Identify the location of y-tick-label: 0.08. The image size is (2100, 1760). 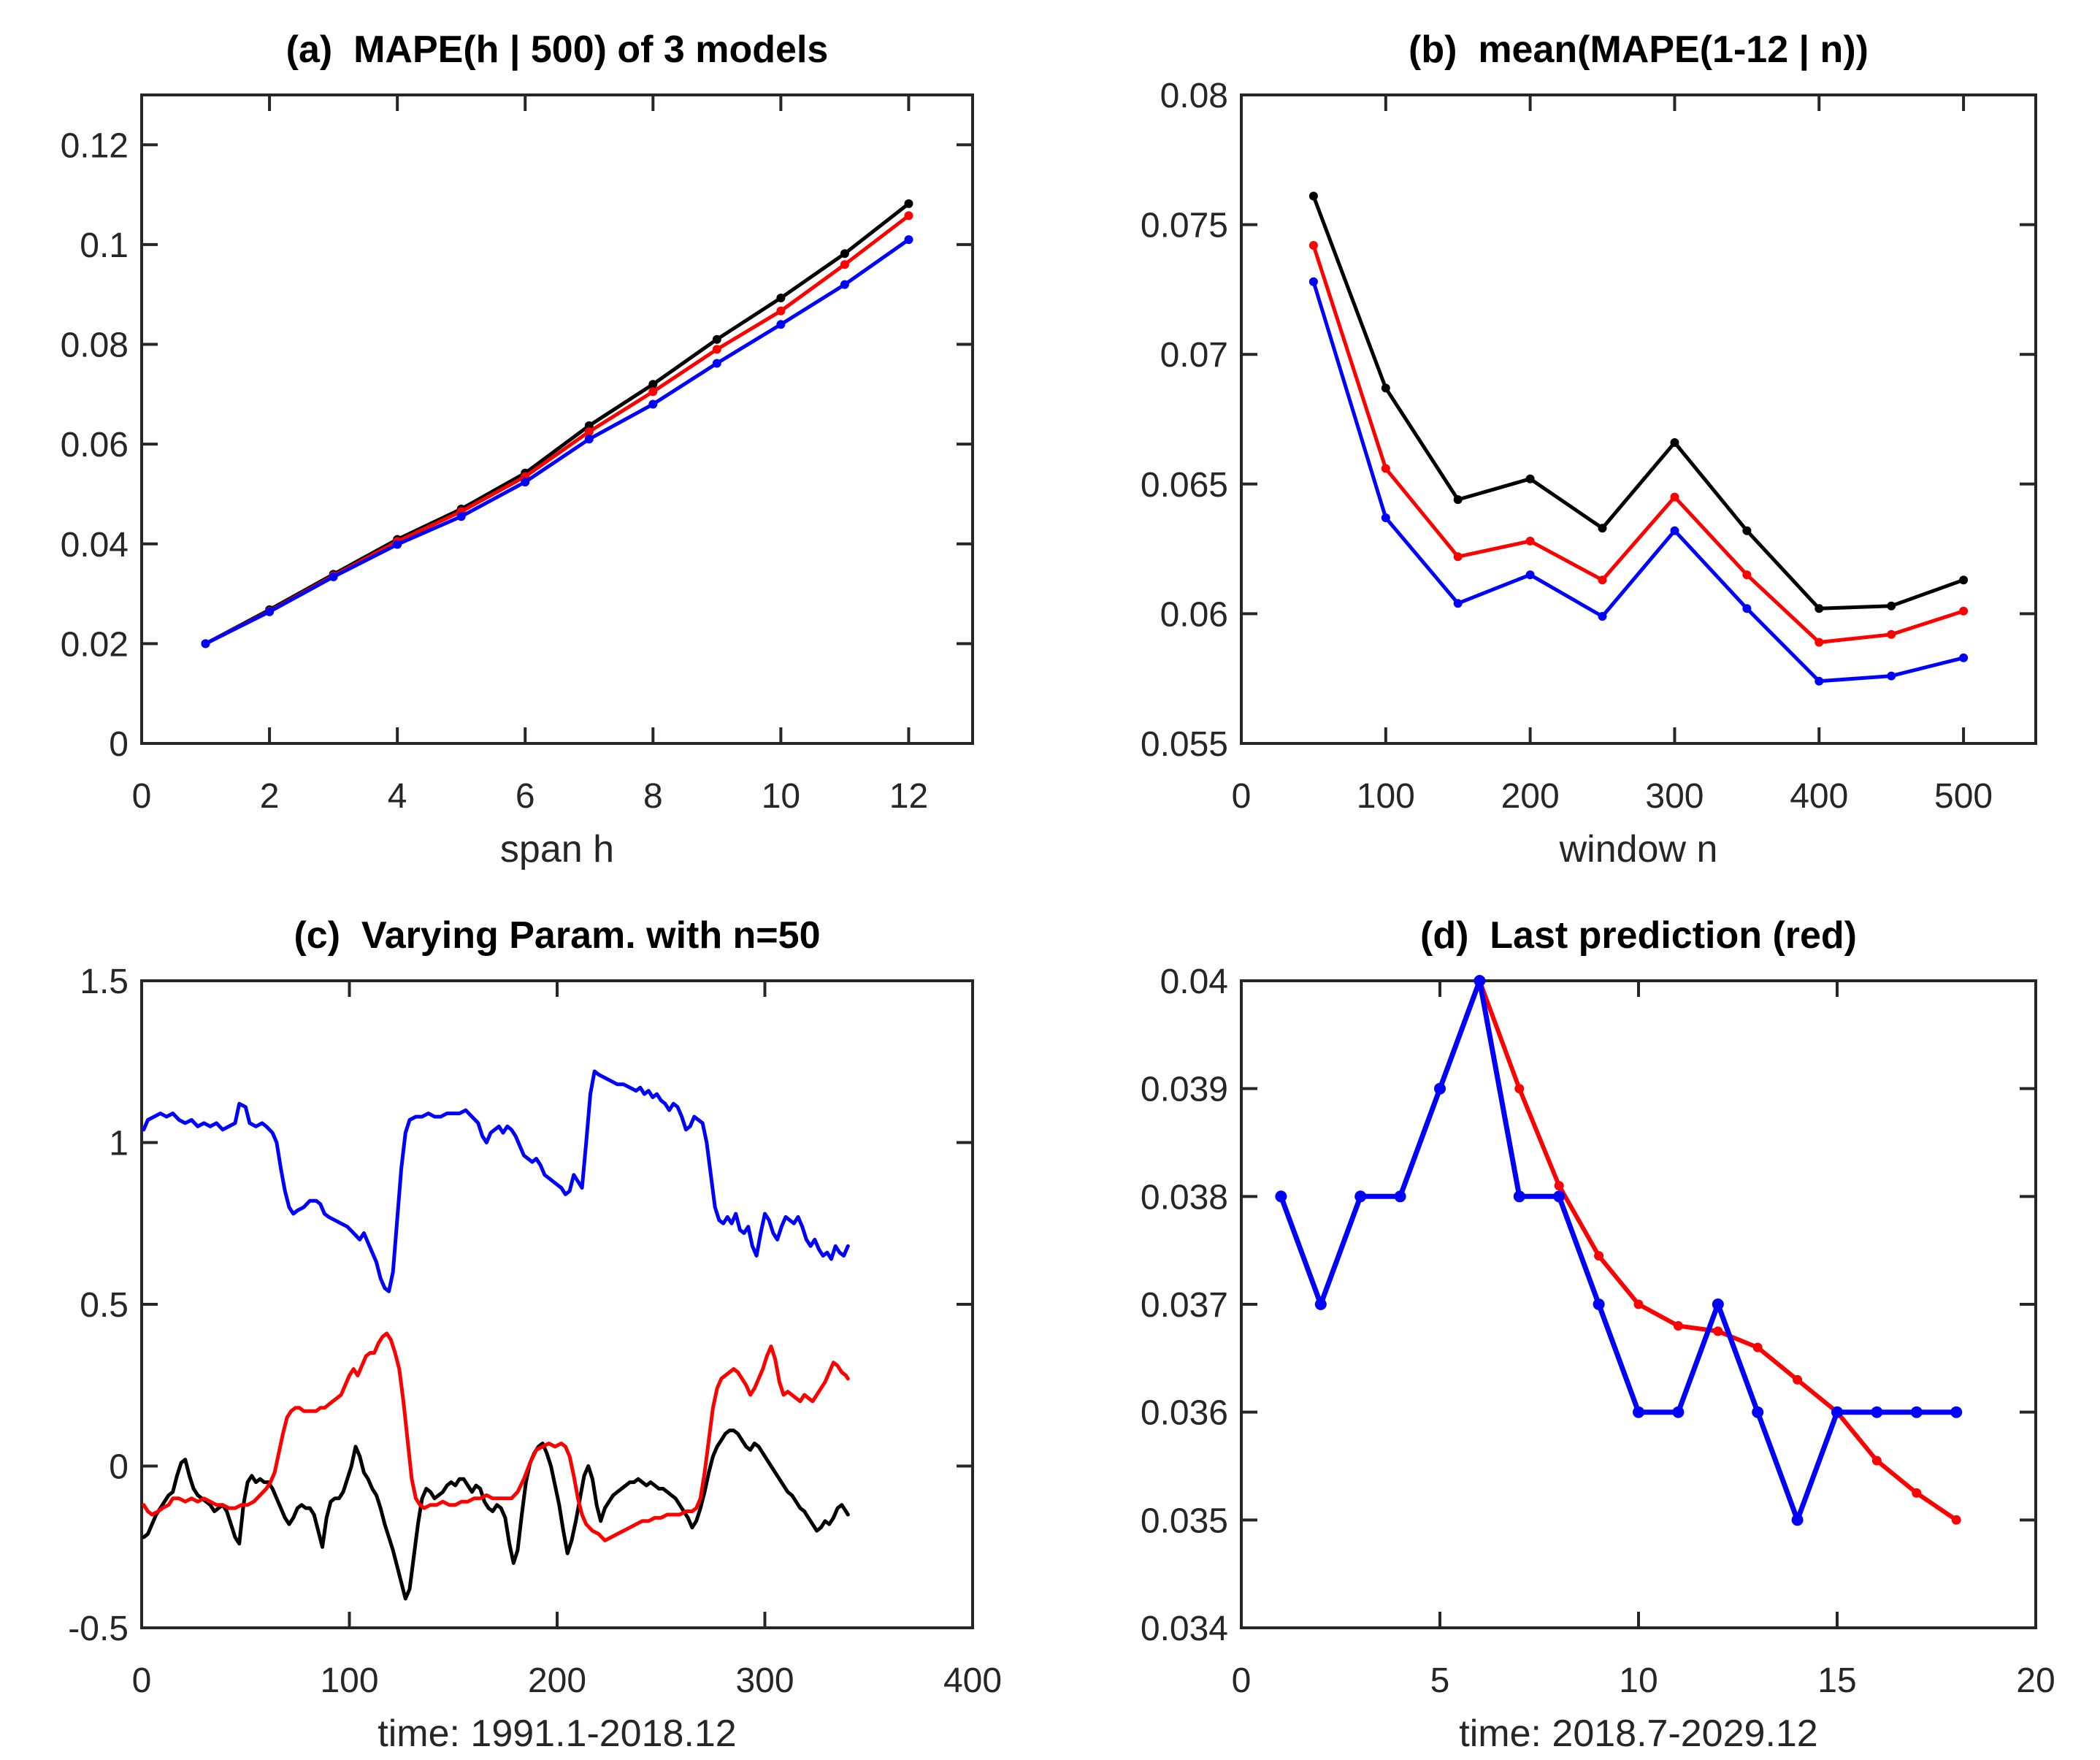
(95, 345).